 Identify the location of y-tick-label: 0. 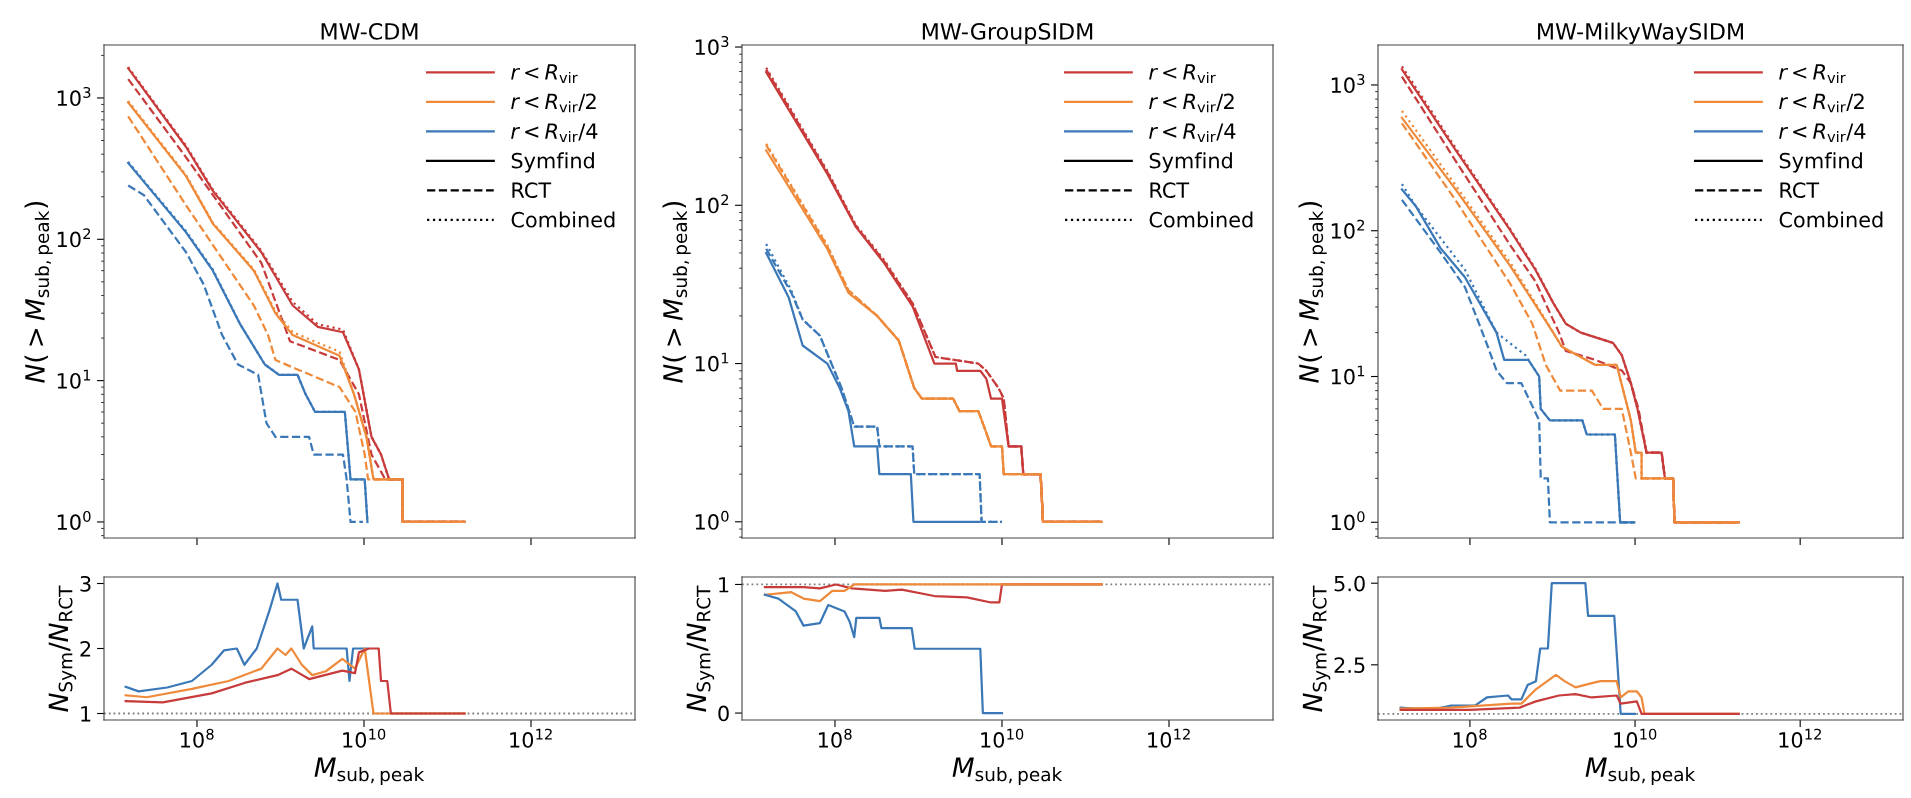
(723, 713).